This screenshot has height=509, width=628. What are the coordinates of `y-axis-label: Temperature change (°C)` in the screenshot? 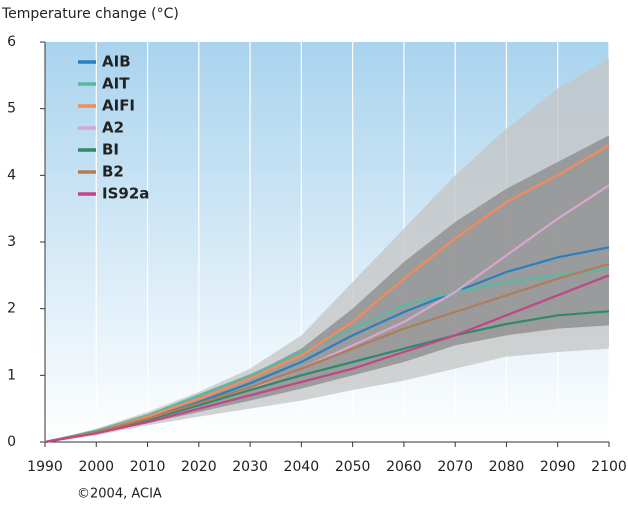 It's located at (90, 14).